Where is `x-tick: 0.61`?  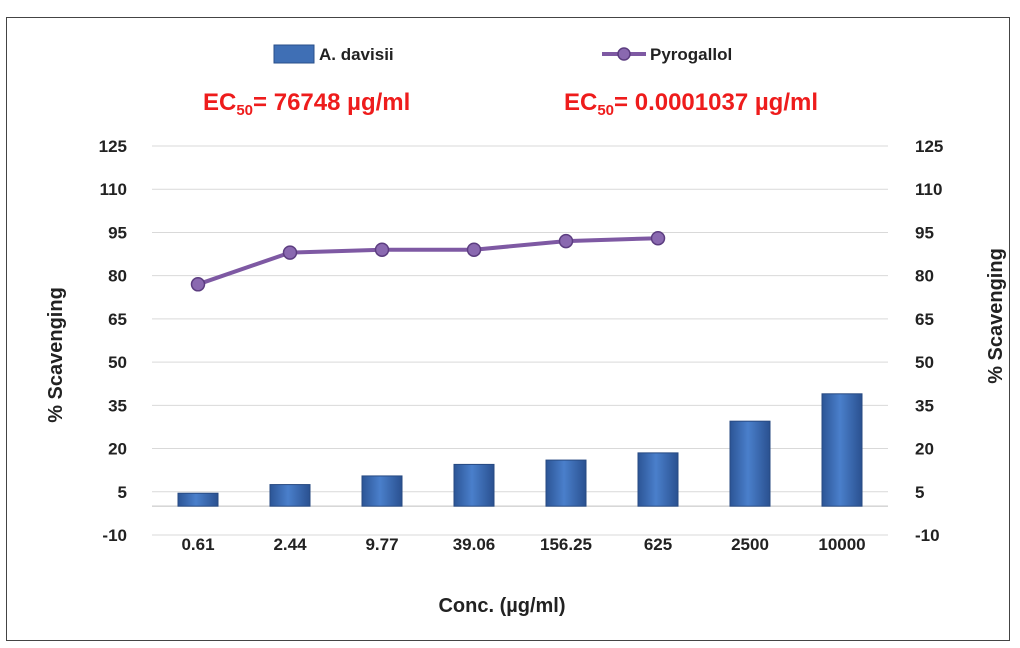 x-tick: 0.61 is located at coordinates (197, 544).